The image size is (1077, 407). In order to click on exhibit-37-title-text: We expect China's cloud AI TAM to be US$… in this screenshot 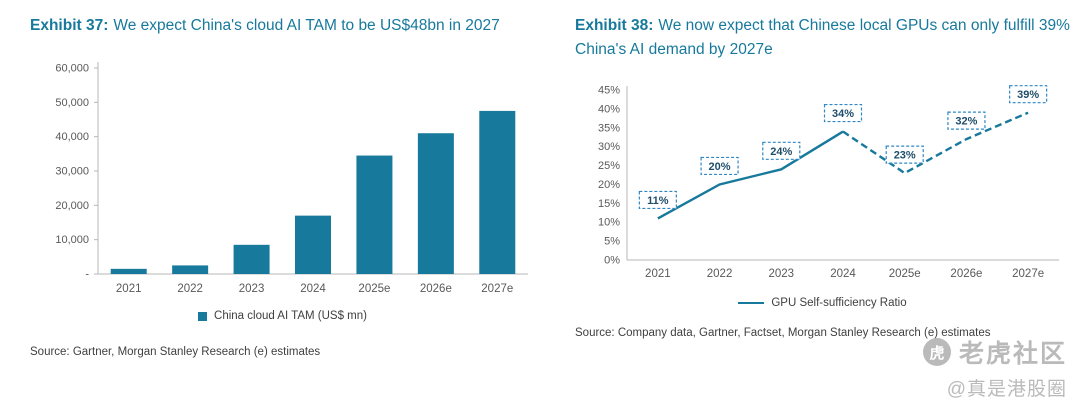, I will do `click(306, 25)`.